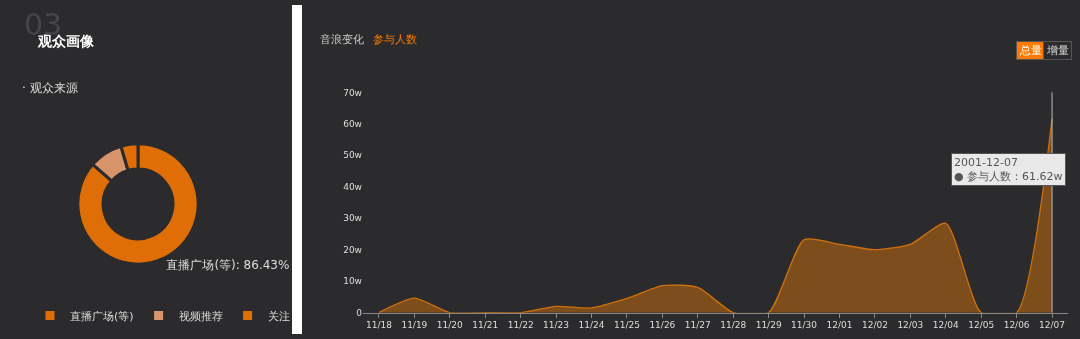 The width and height of the screenshot is (1080, 339). What do you see at coordinates (1016, 325) in the screenshot?
I see `x-tick-label: 12/06` at bounding box center [1016, 325].